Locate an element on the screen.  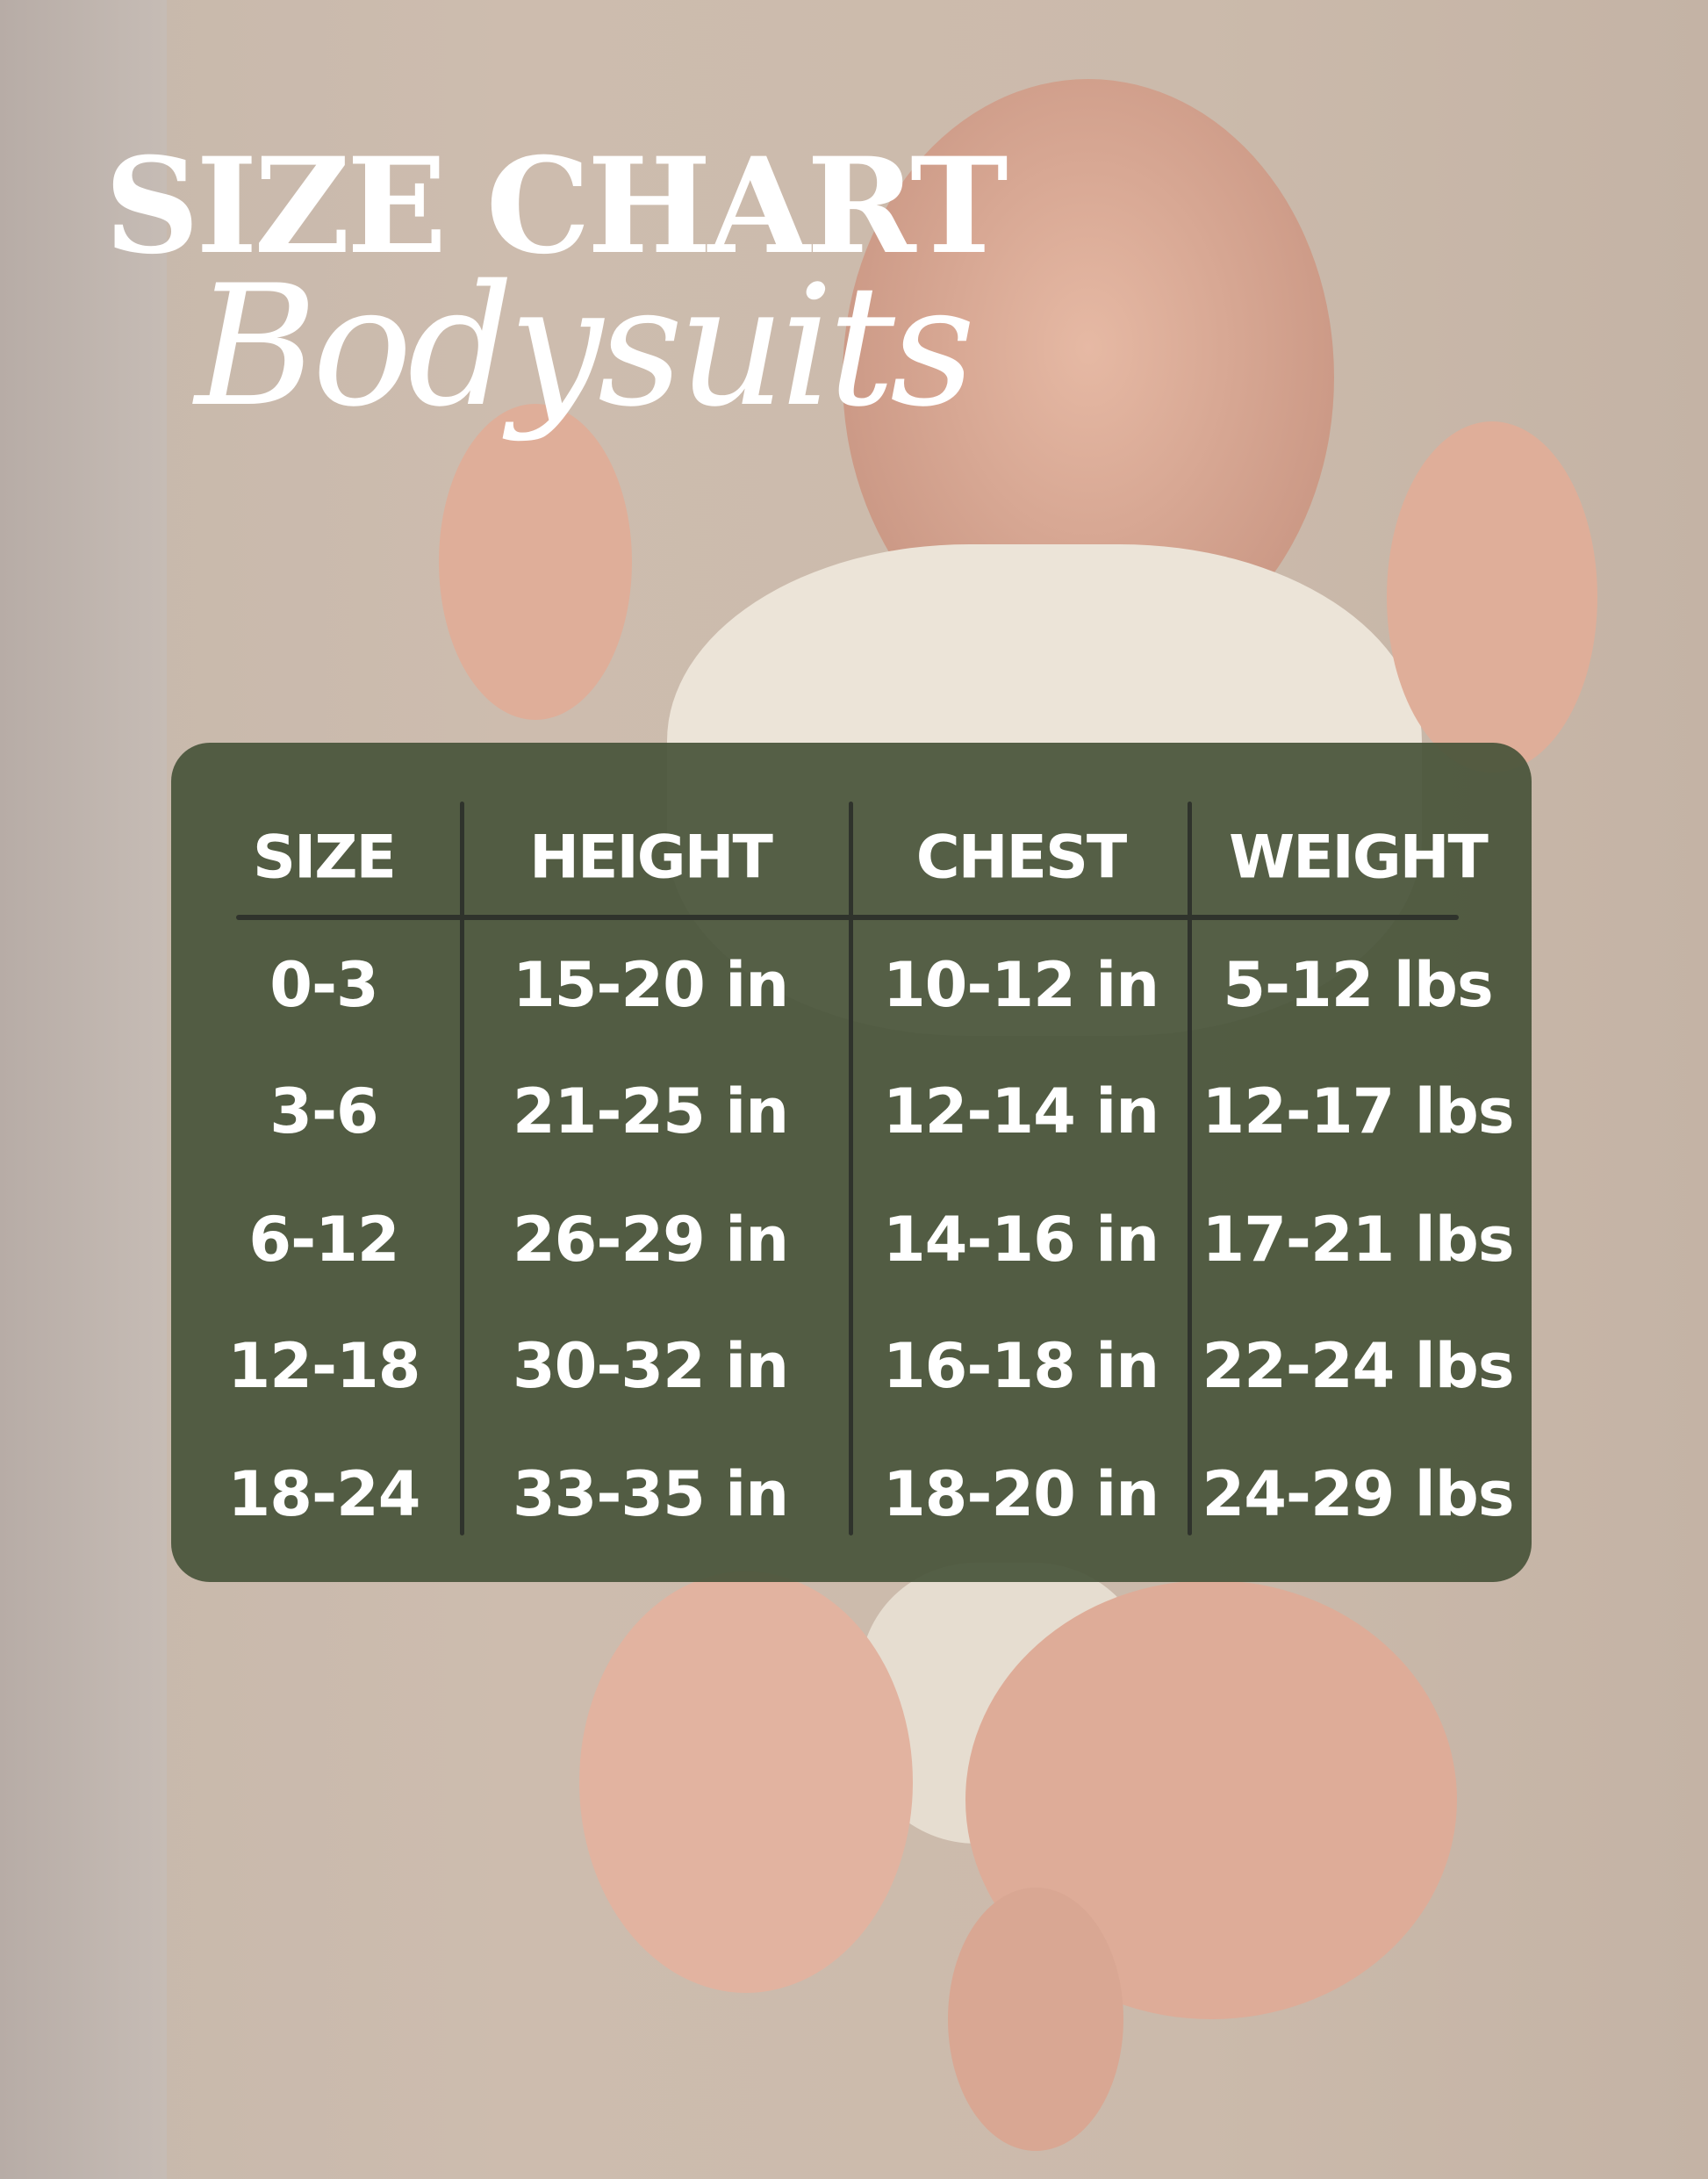
table-cell-weight: 24-29 lbs is located at coordinates (1358, 1494).